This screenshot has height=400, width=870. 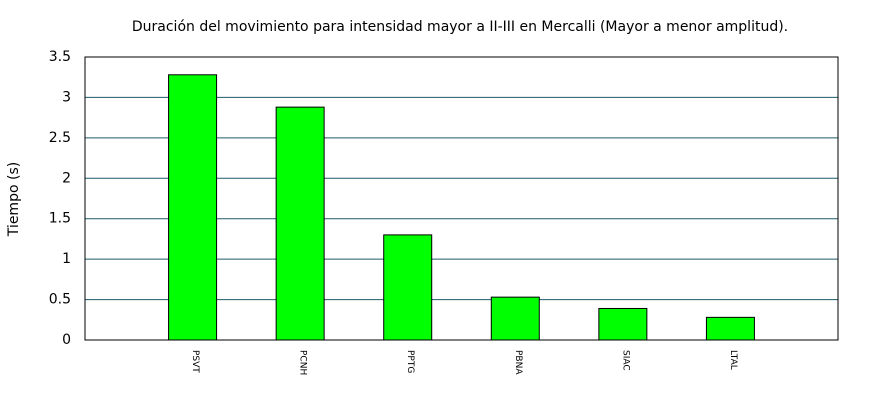 What do you see at coordinates (625, 360) in the screenshot?
I see `x-tick-label: SIAC` at bounding box center [625, 360].